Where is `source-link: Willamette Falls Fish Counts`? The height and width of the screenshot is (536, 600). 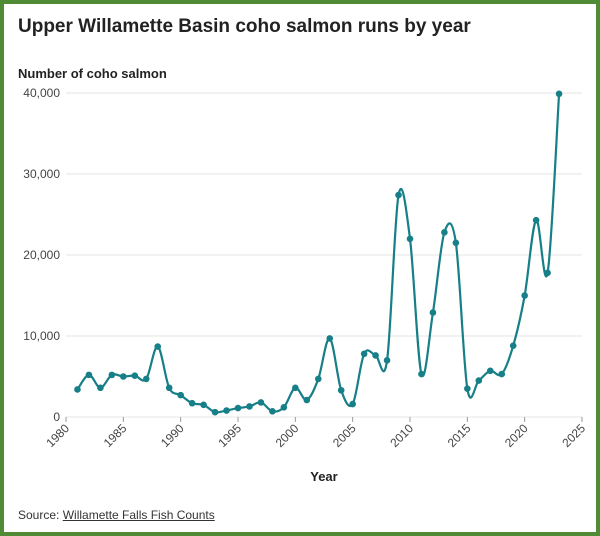 source-link: Willamette Falls Fish Counts is located at coordinates (138, 515).